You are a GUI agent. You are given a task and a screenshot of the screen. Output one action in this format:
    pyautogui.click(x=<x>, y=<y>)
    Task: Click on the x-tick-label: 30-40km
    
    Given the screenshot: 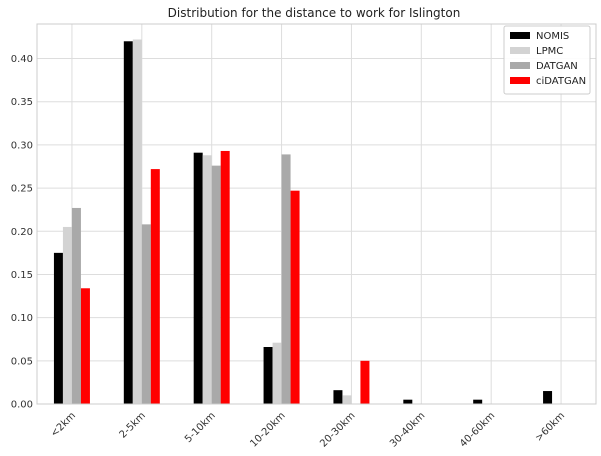 What is the action you would take?
    pyautogui.click(x=407, y=429)
    